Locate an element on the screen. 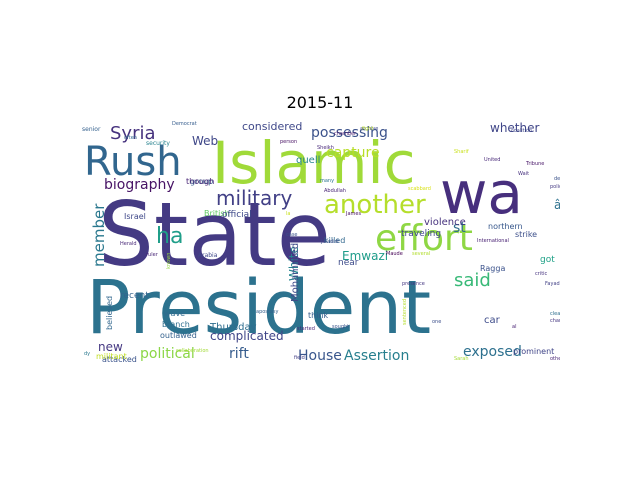  word-though: though is located at coordinates (200, 181).